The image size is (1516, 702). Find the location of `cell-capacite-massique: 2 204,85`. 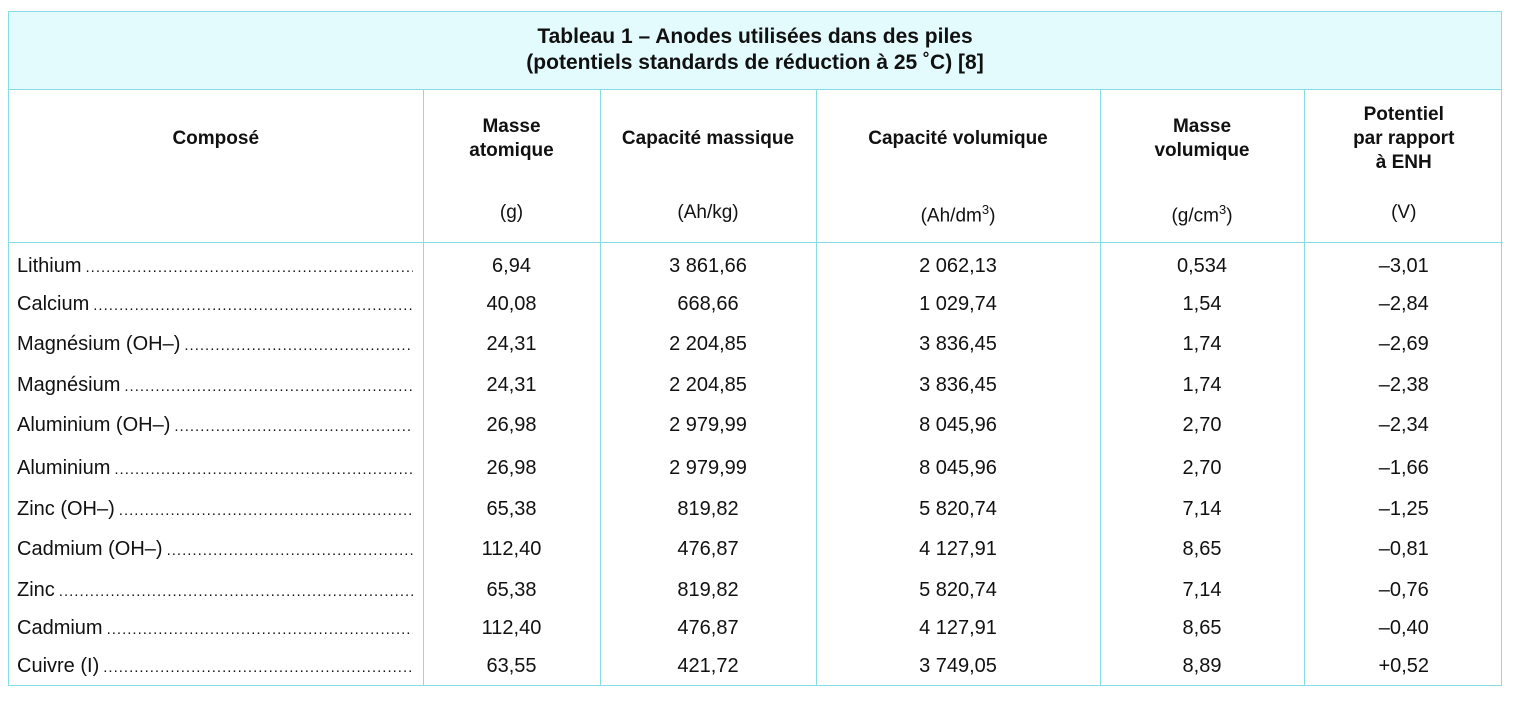

cell-capacite-massique: 2 204,85 is located at coordinates (708, 344).